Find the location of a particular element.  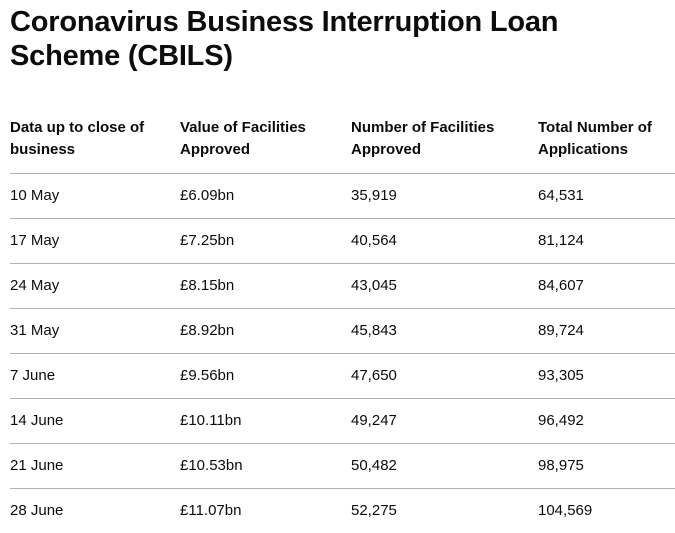

cell-number: 49,247 is located at coordinates (444, 421).